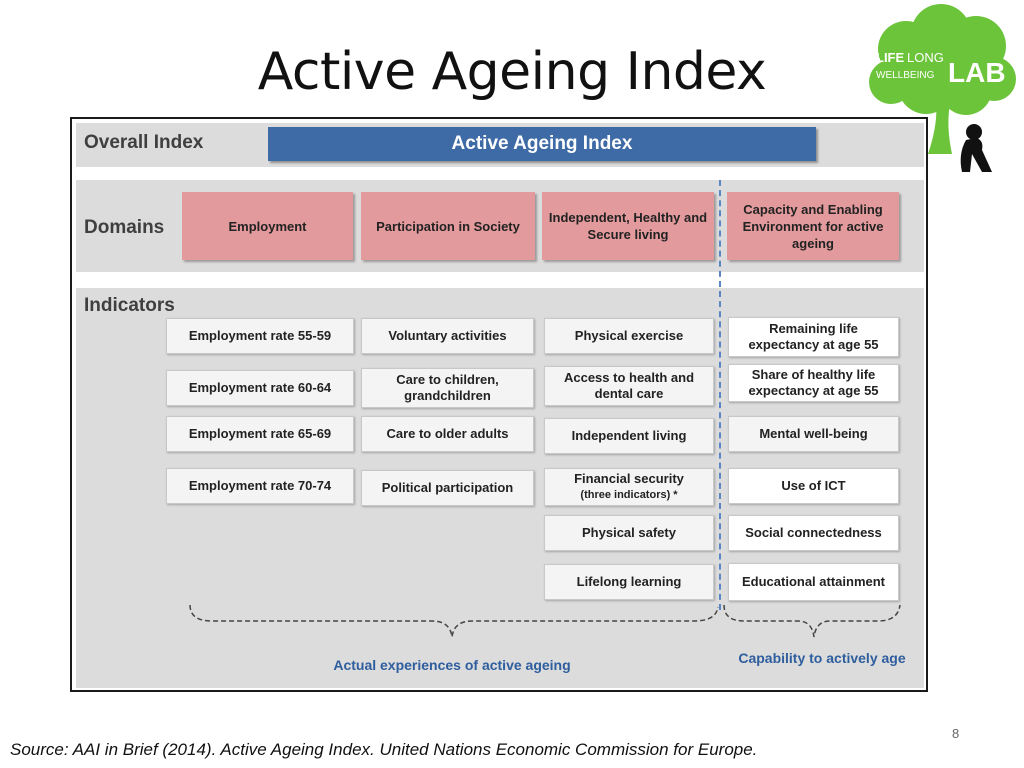  I want to click on page-number: 8, so click(956, 733).